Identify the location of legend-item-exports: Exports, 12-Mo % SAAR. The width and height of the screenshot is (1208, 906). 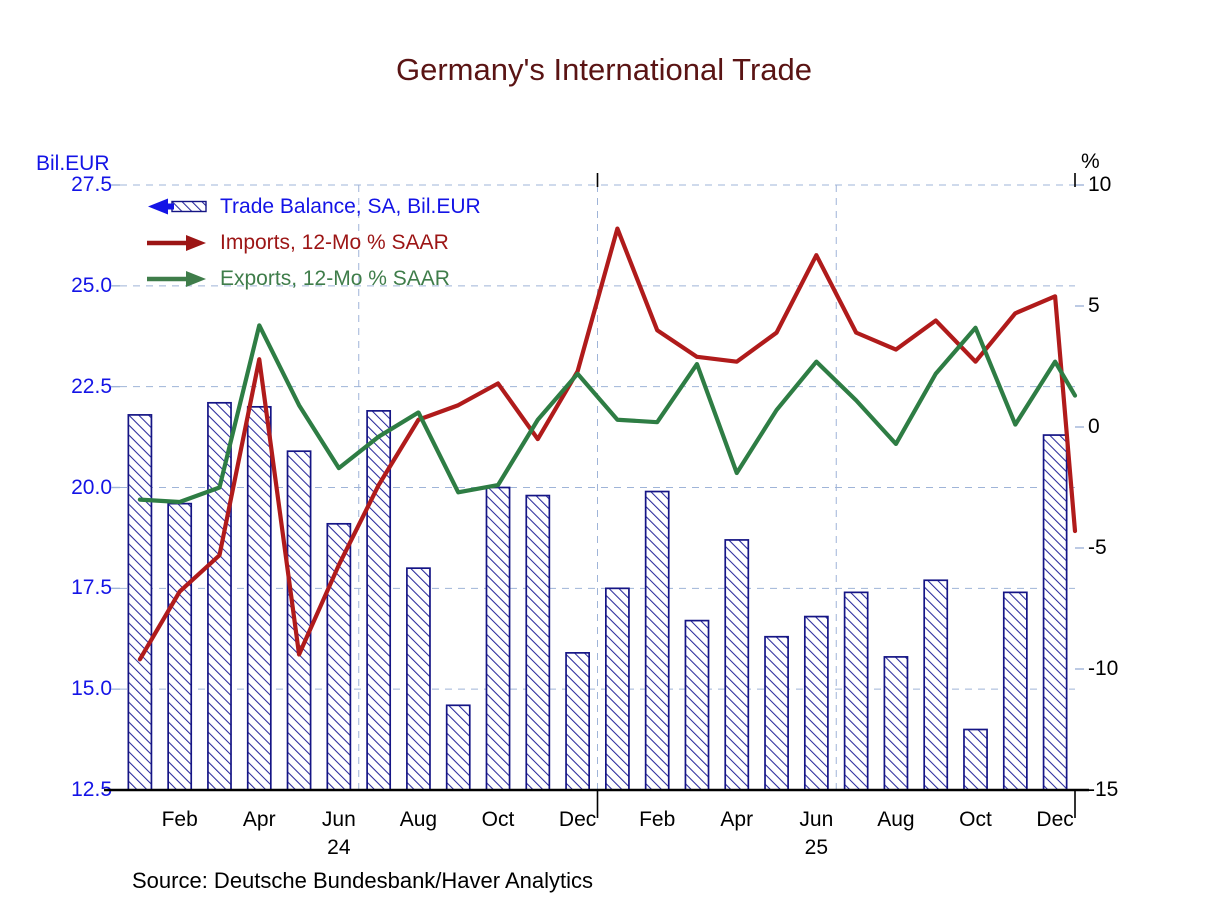
(313, 279).